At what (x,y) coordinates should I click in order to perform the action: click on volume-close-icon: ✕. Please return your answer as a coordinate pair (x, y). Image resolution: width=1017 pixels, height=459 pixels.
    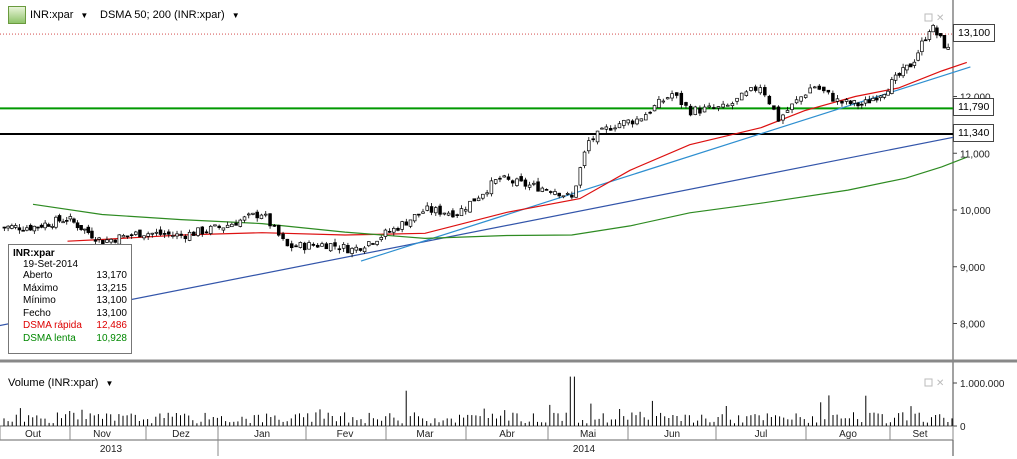
    Looking at the image, I should click on (940, 383).